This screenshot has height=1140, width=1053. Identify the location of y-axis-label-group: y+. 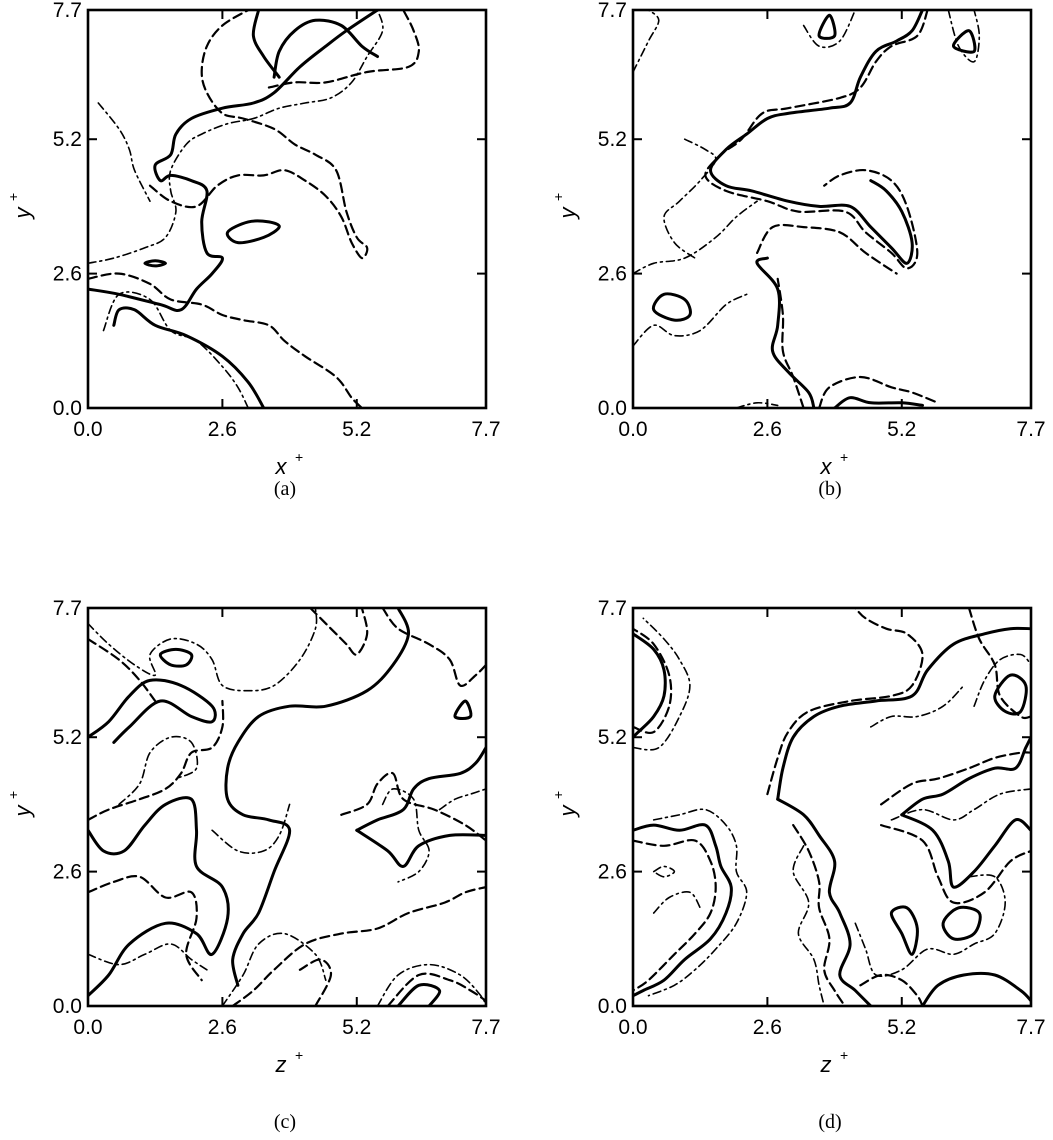
(20, 207).